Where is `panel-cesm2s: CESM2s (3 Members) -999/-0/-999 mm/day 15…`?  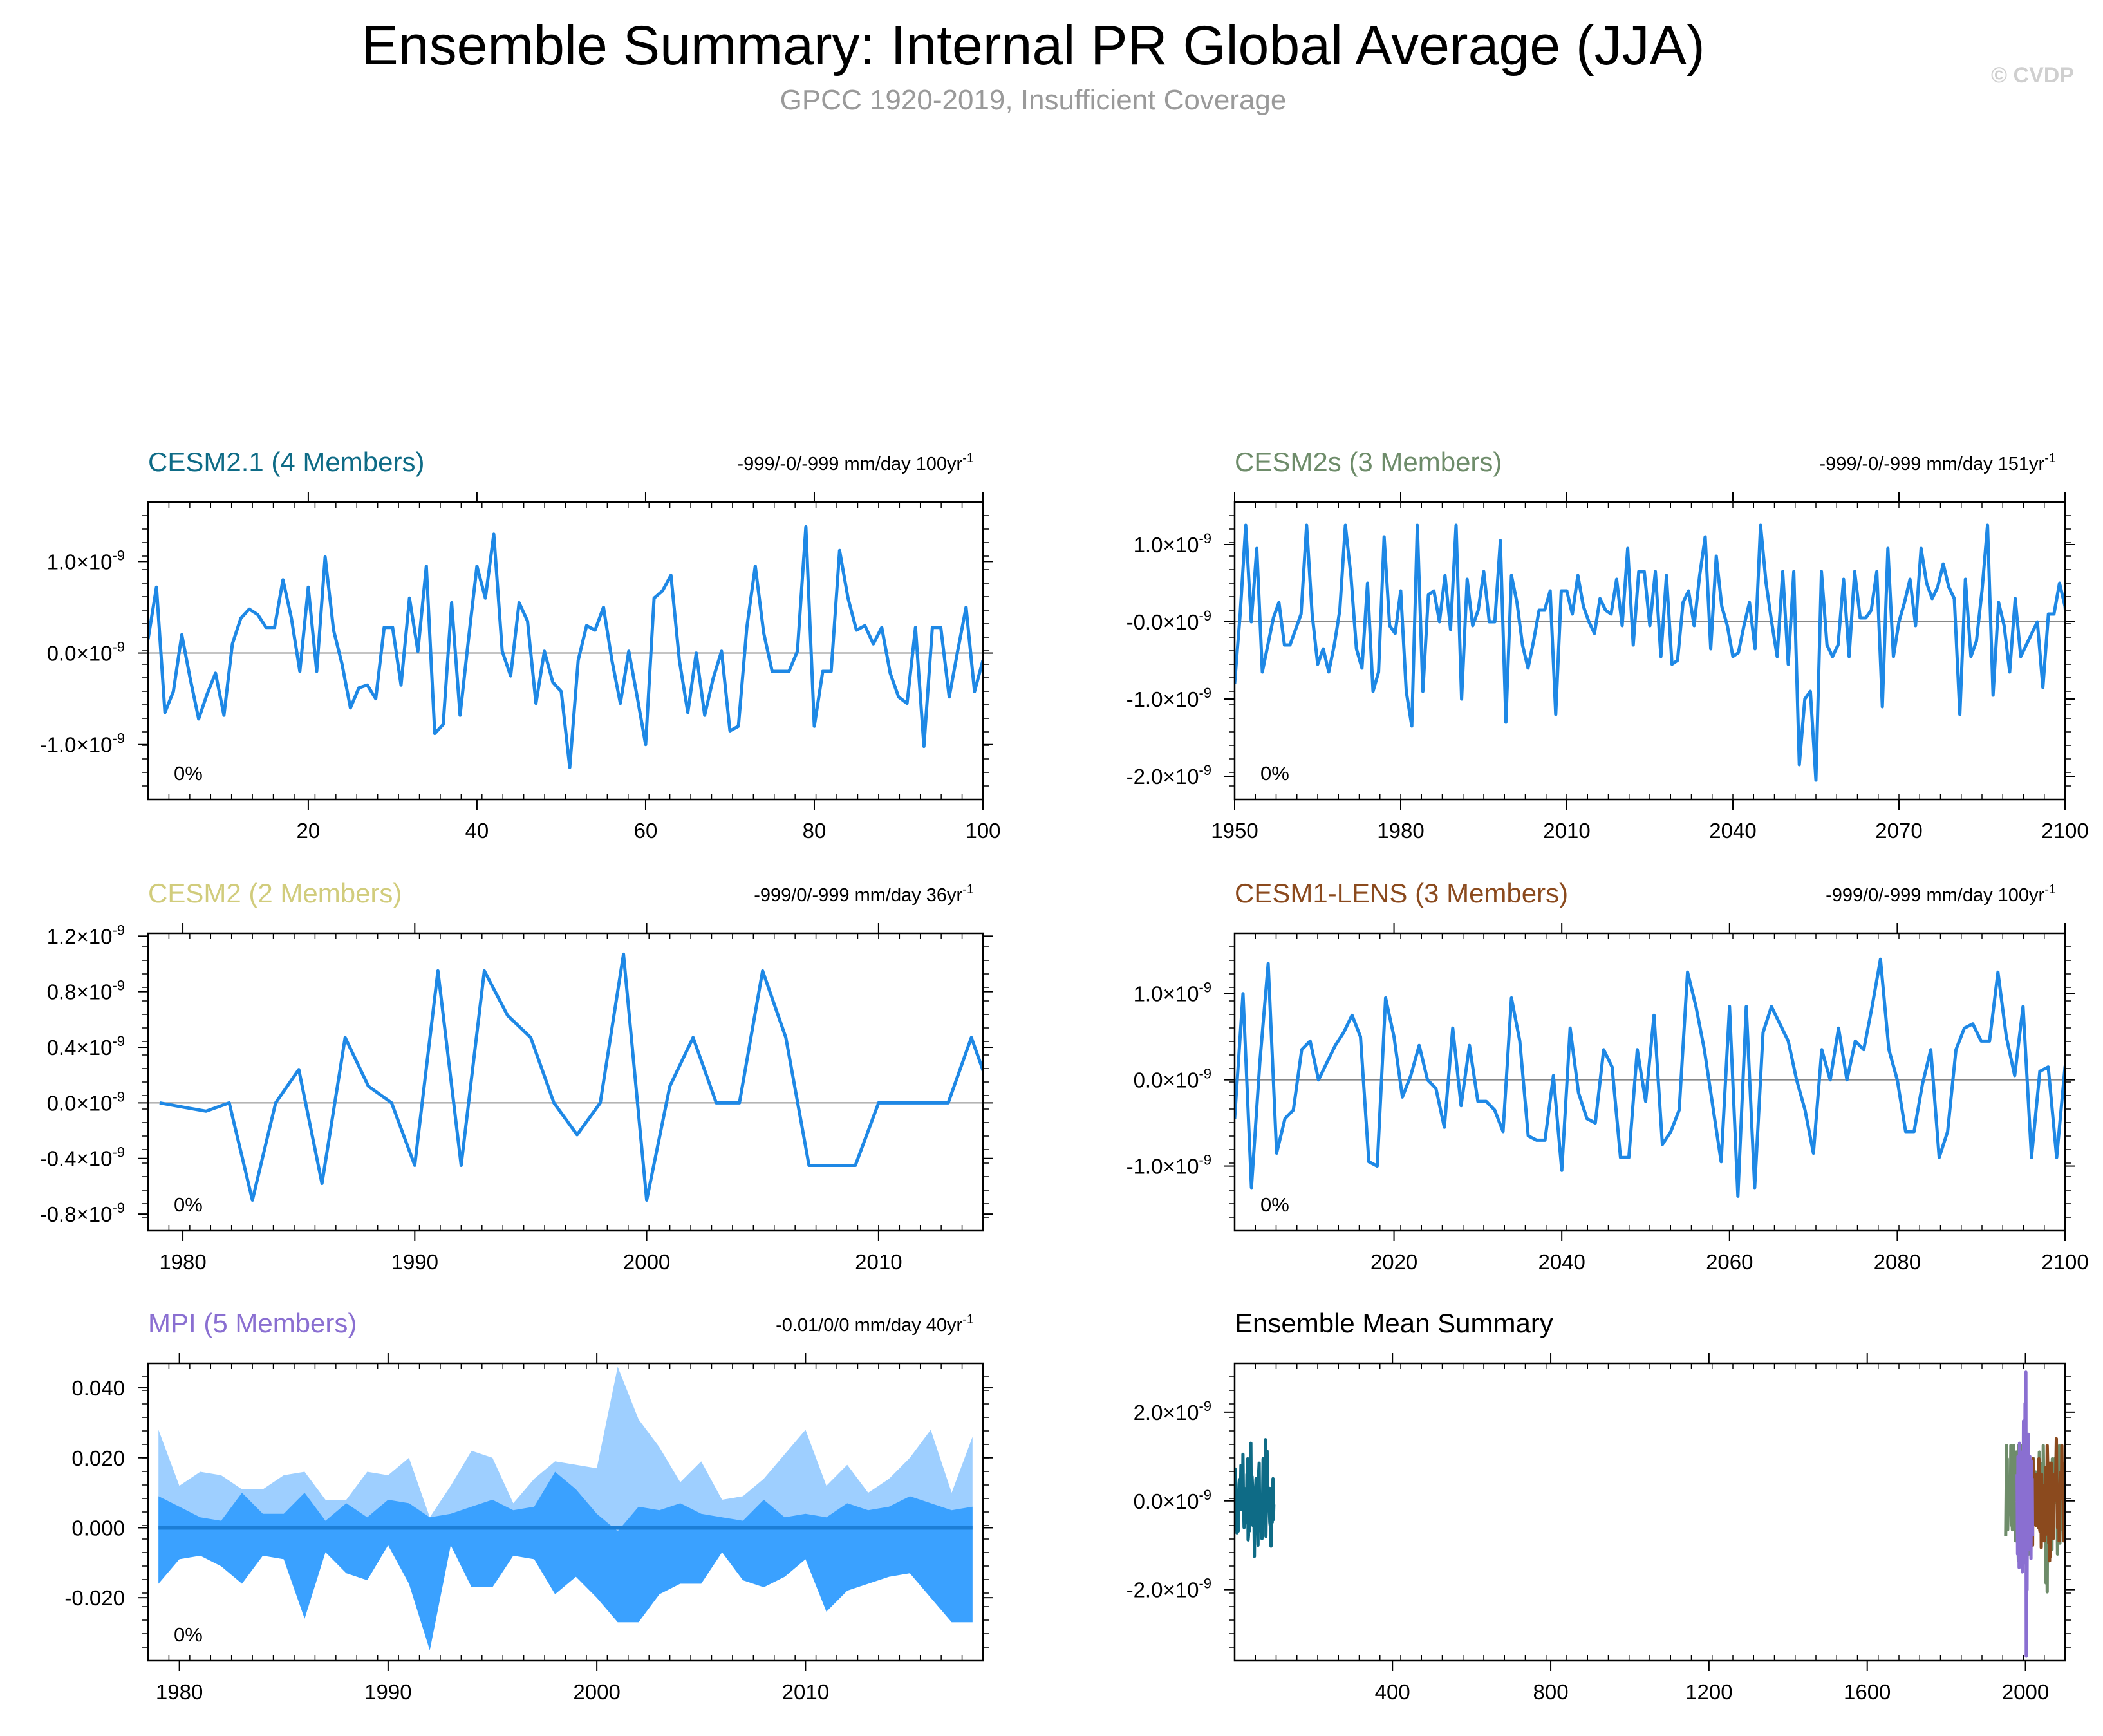
panel-cesm2s: CESM2s (3 Members) -999/-0/-999 mm/day 15… is located at coordinates (1607, 645).